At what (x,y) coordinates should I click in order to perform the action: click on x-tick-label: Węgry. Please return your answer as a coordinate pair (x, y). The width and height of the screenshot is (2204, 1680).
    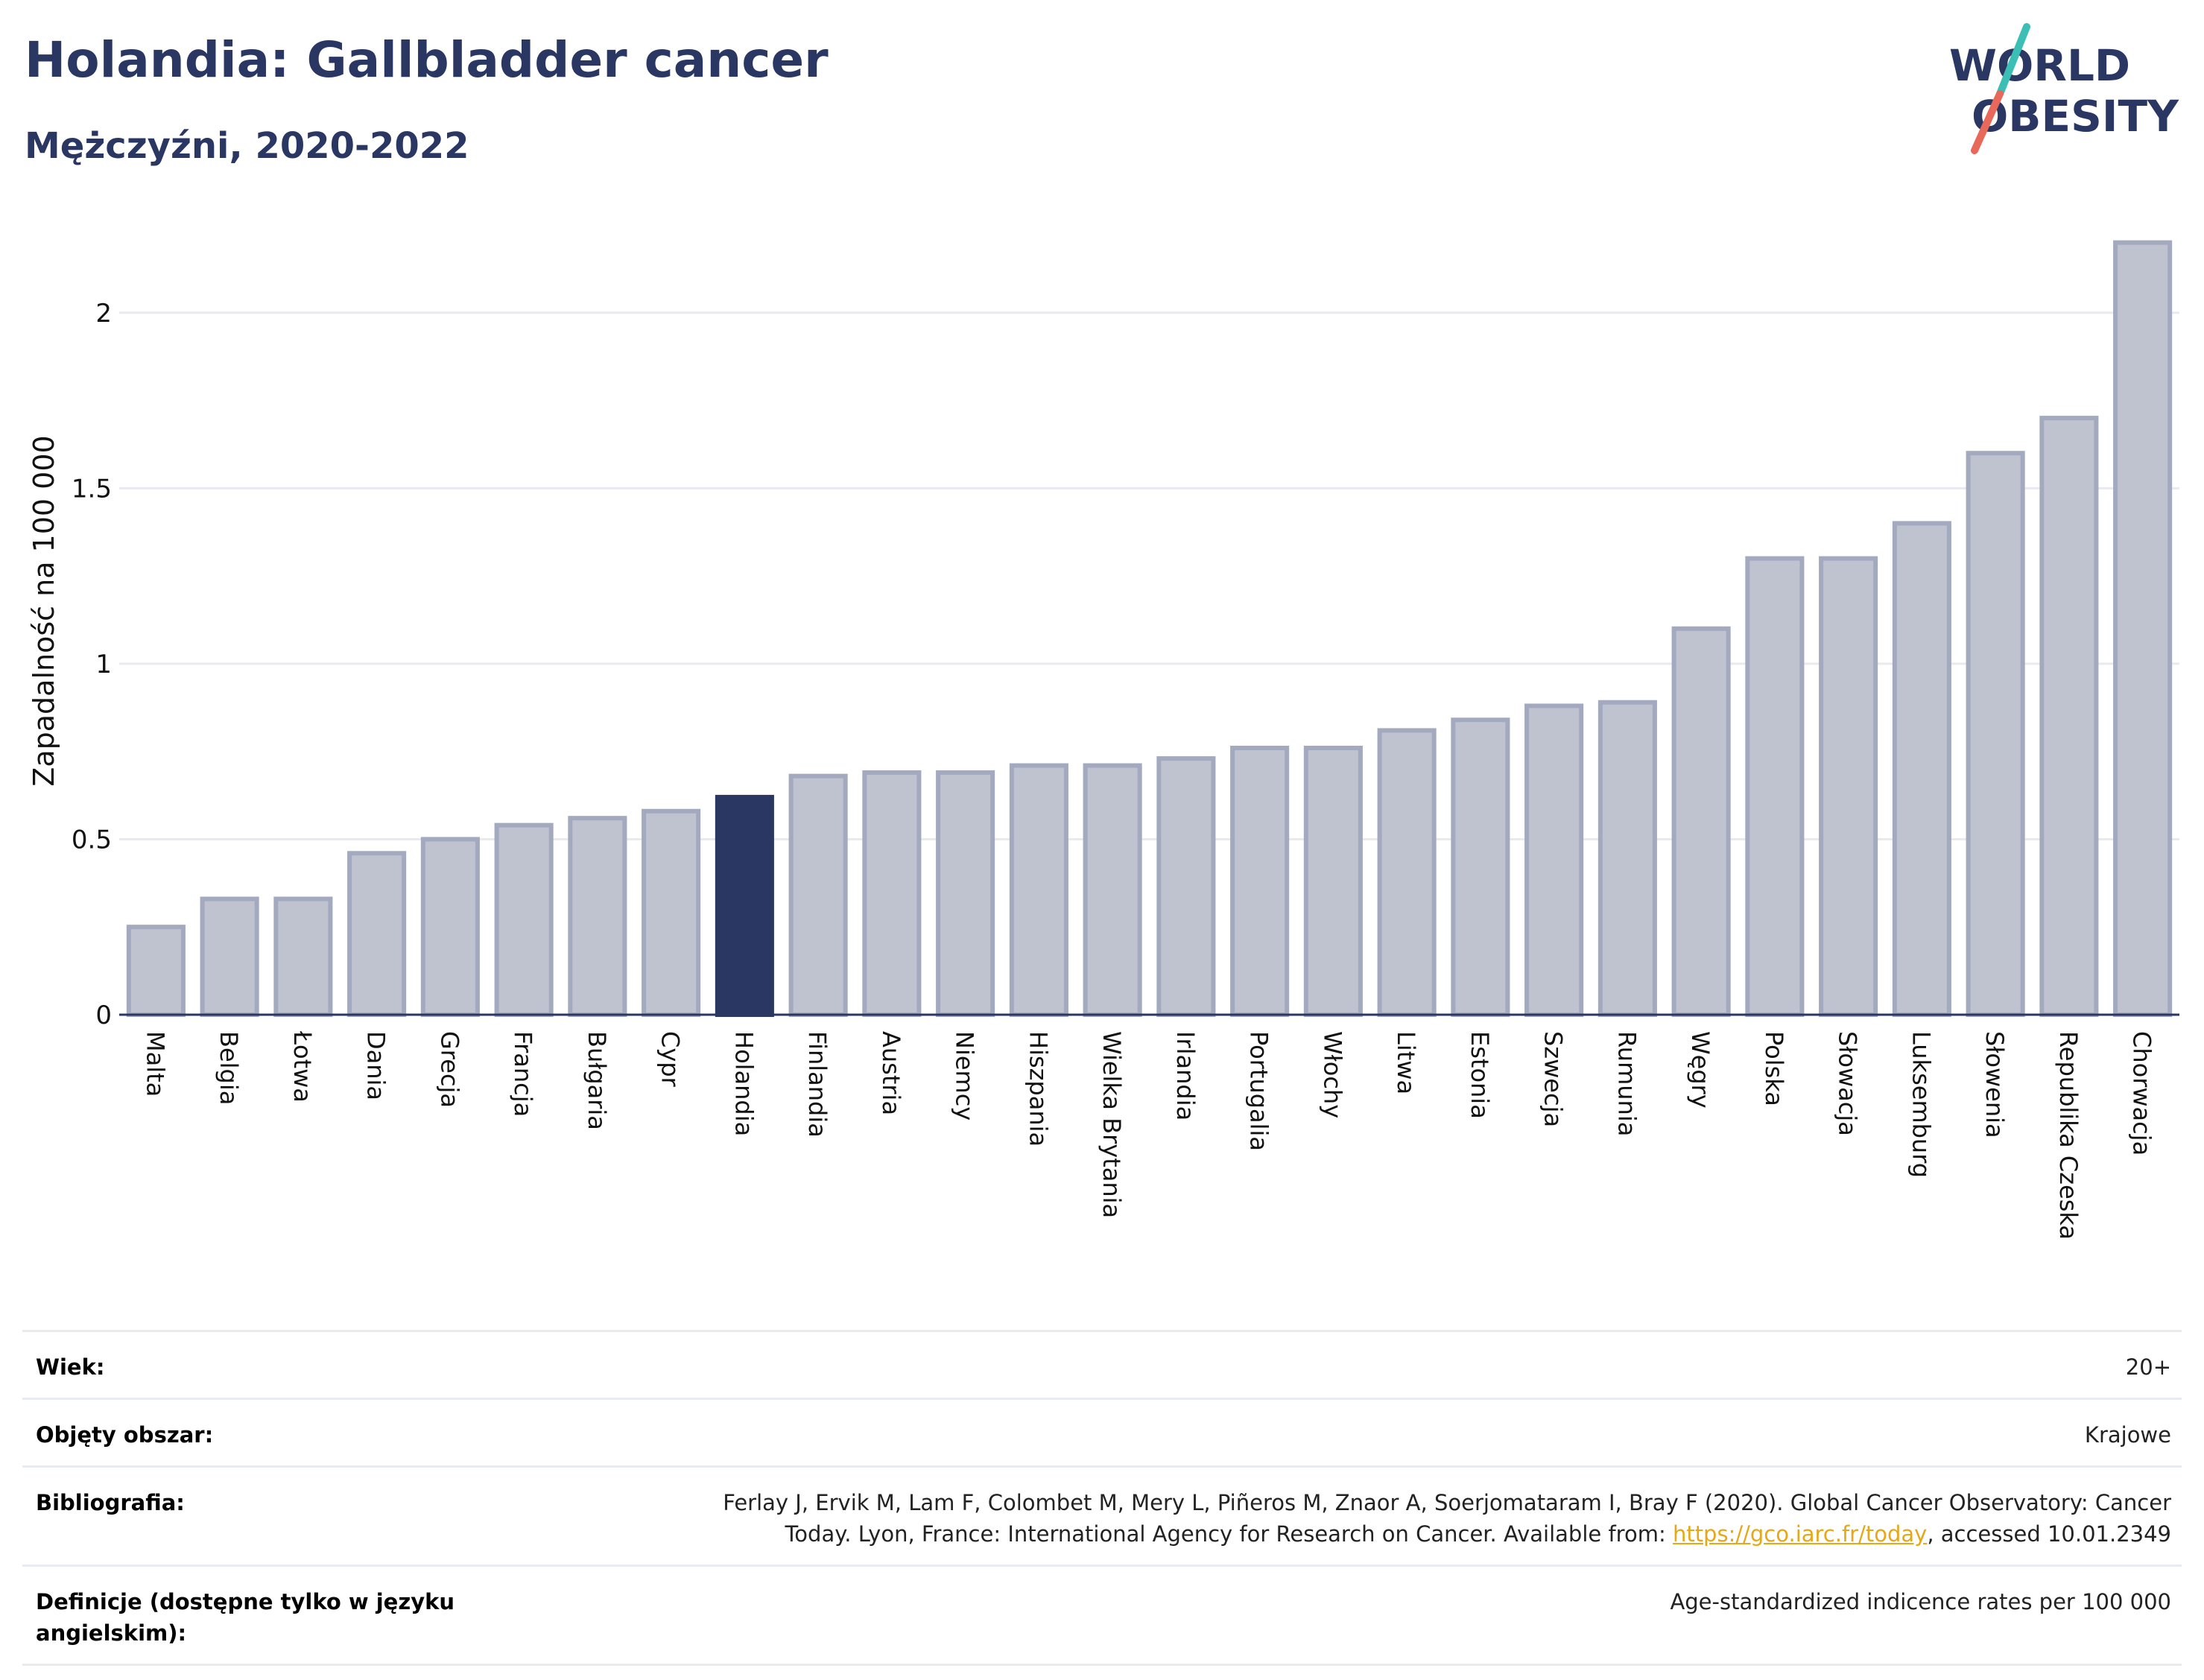
    Looking at the image, I should click on (1700, 1070).